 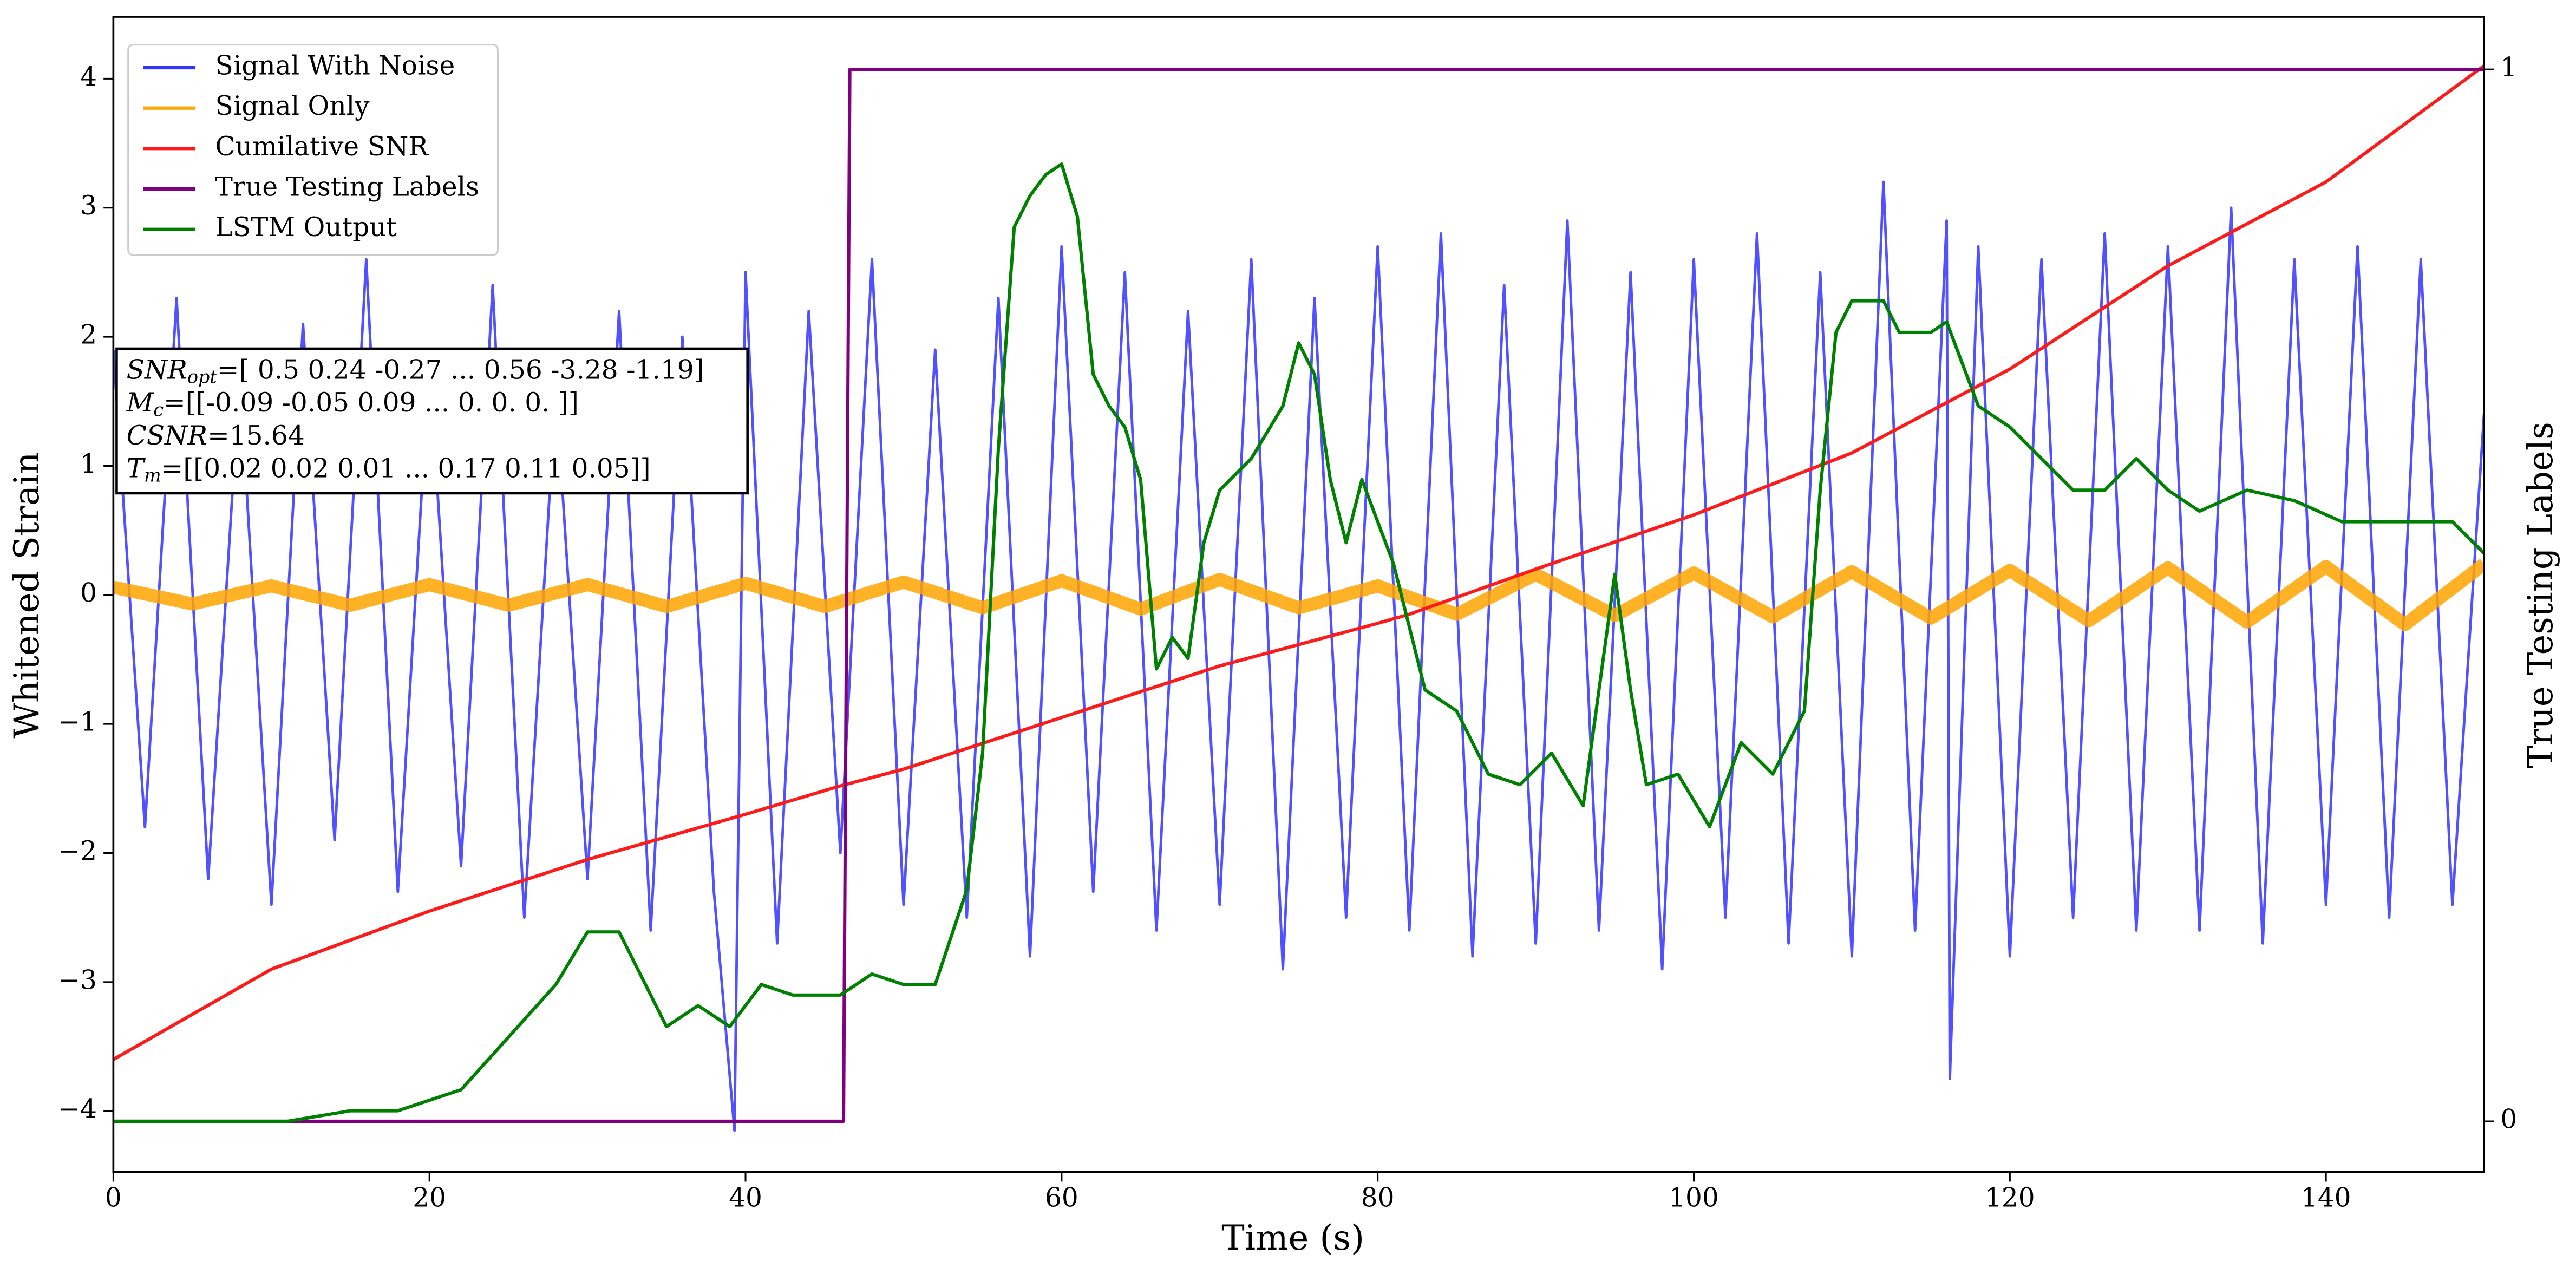 I want to click on annotation-text: =[[-0.09 -0.05 0.09 ... 0. 0. 0. ]], so click(x=371, y=403).